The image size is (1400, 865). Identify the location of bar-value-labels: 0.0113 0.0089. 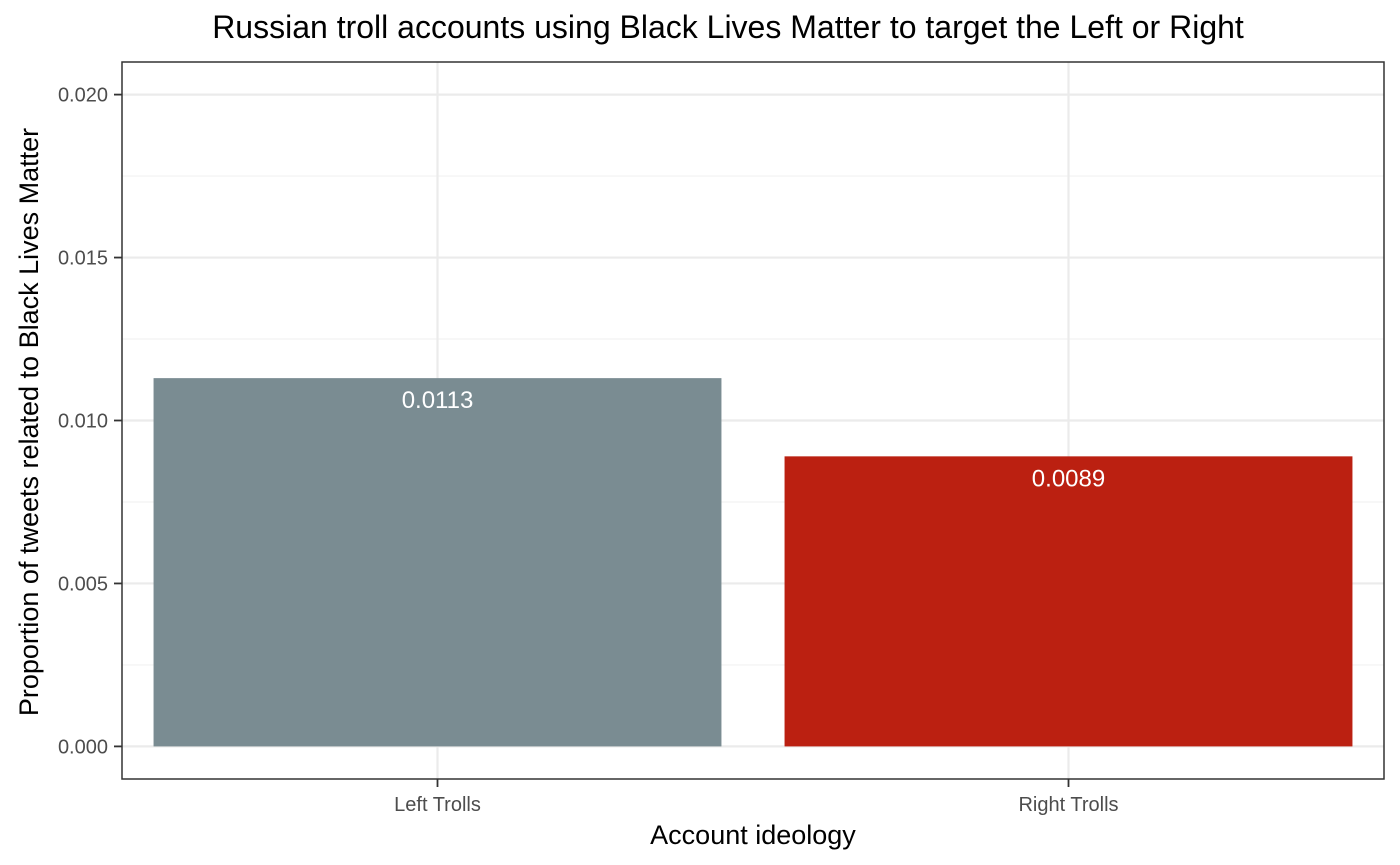
(754, 439).